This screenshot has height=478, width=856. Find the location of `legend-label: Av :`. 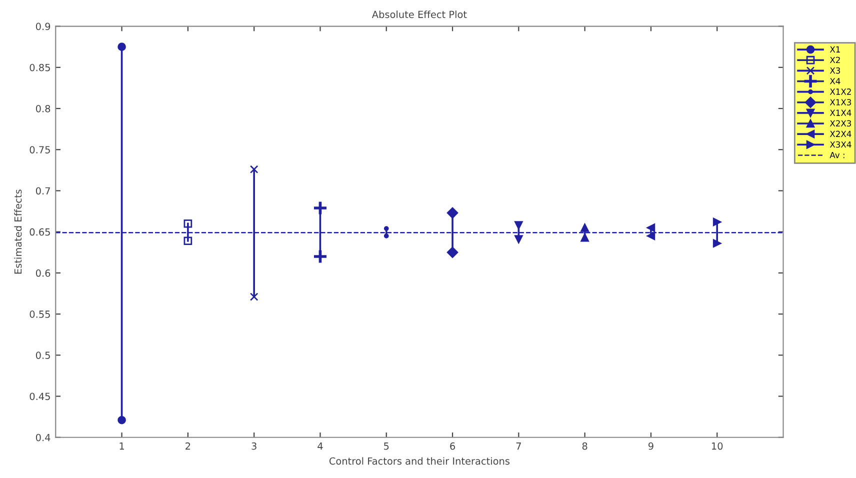

legend-label: Av : is located at coordinates (837, 155).